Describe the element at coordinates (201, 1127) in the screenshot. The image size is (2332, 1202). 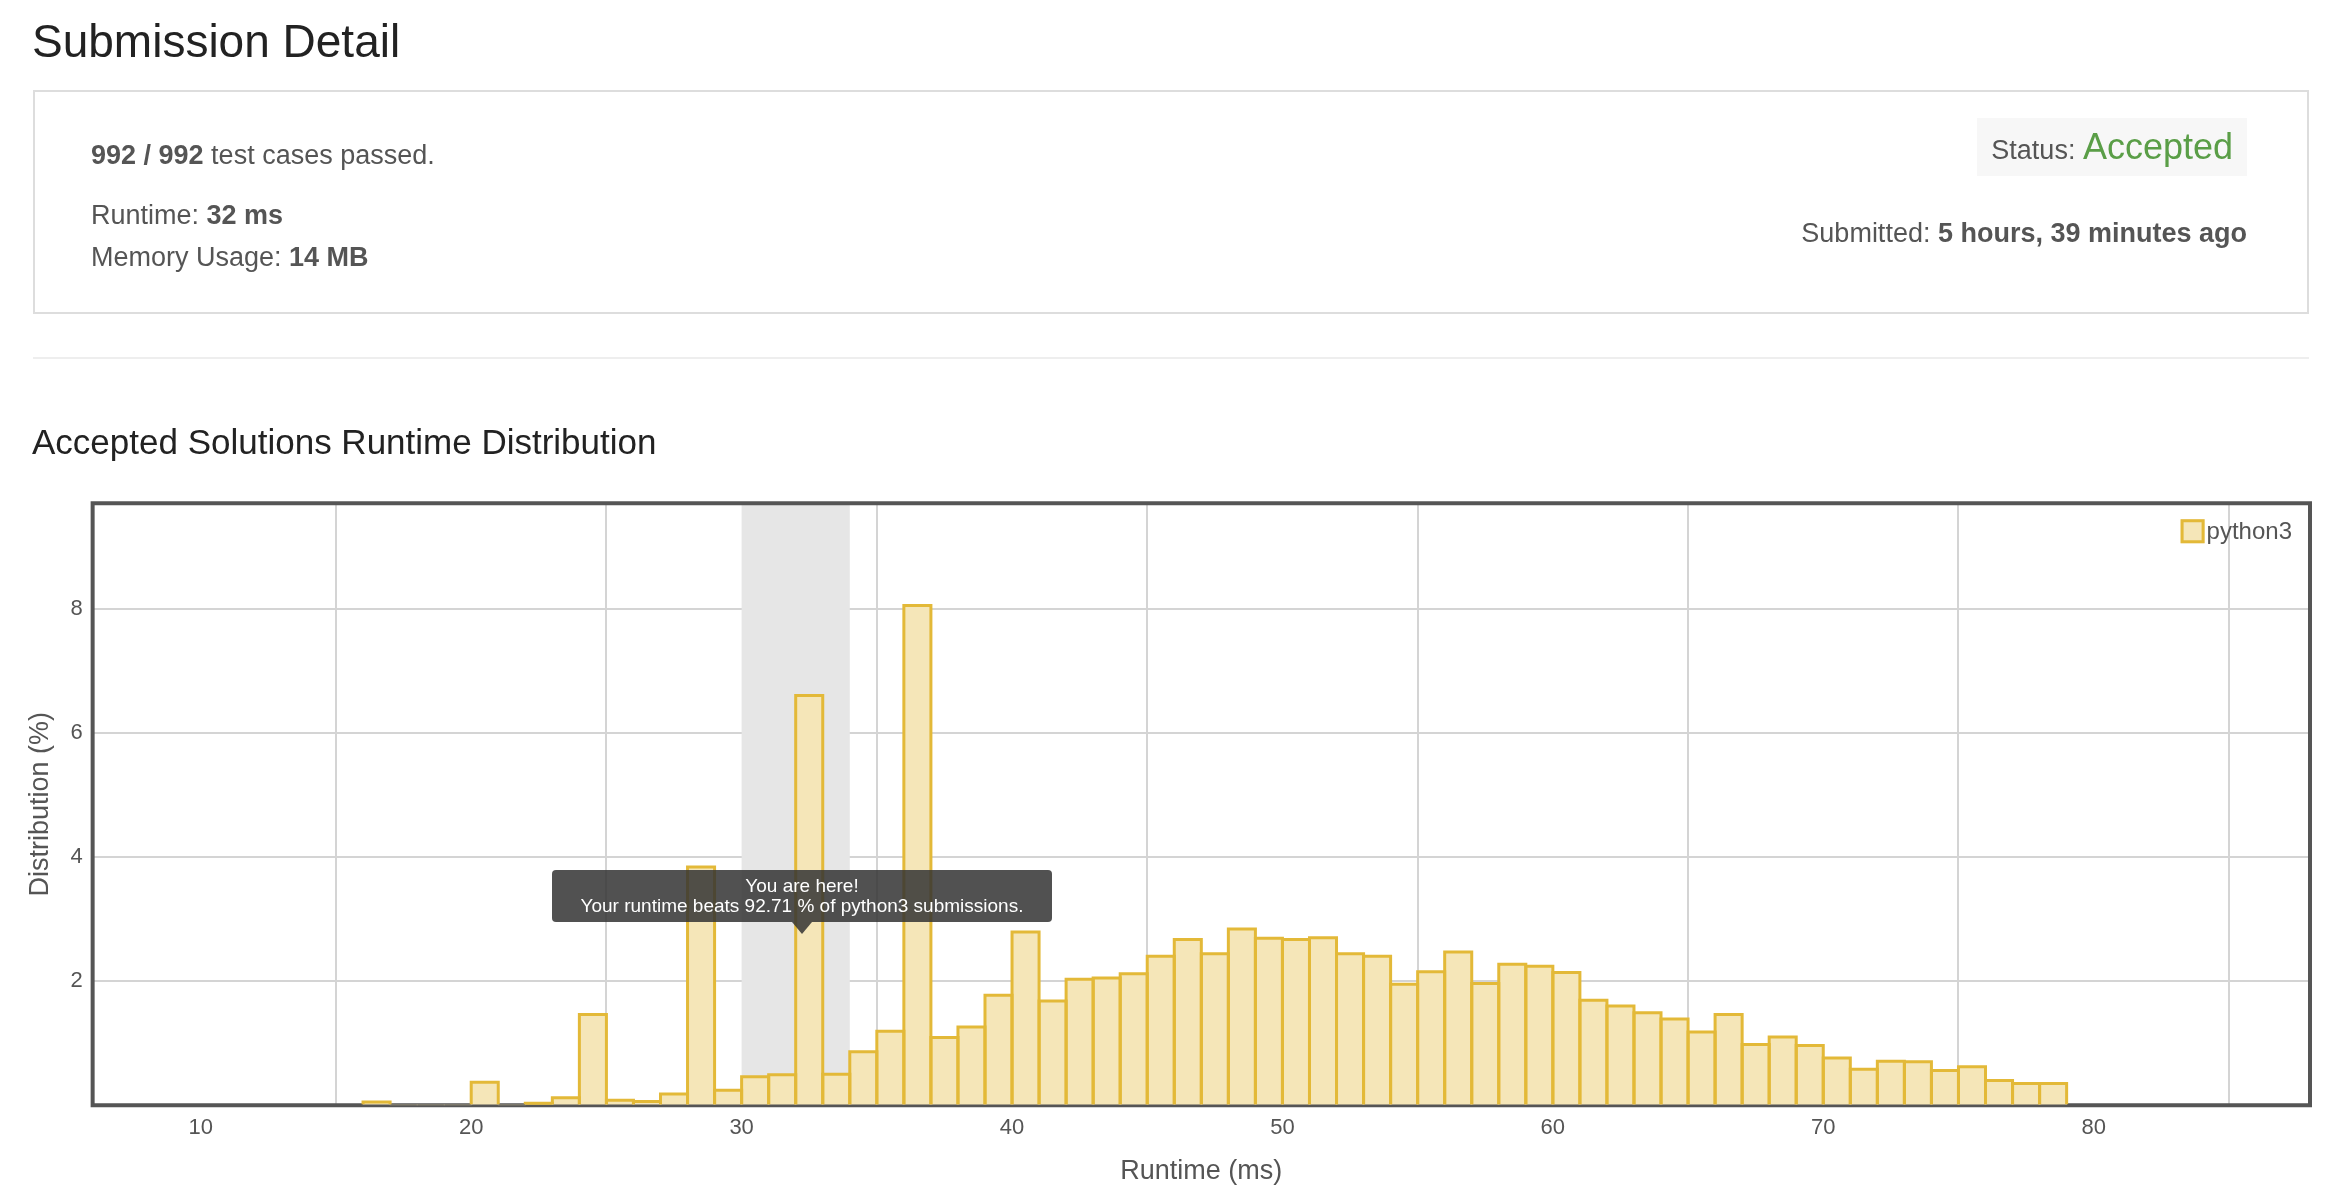
I see `x-tick-label: 10` at that location.